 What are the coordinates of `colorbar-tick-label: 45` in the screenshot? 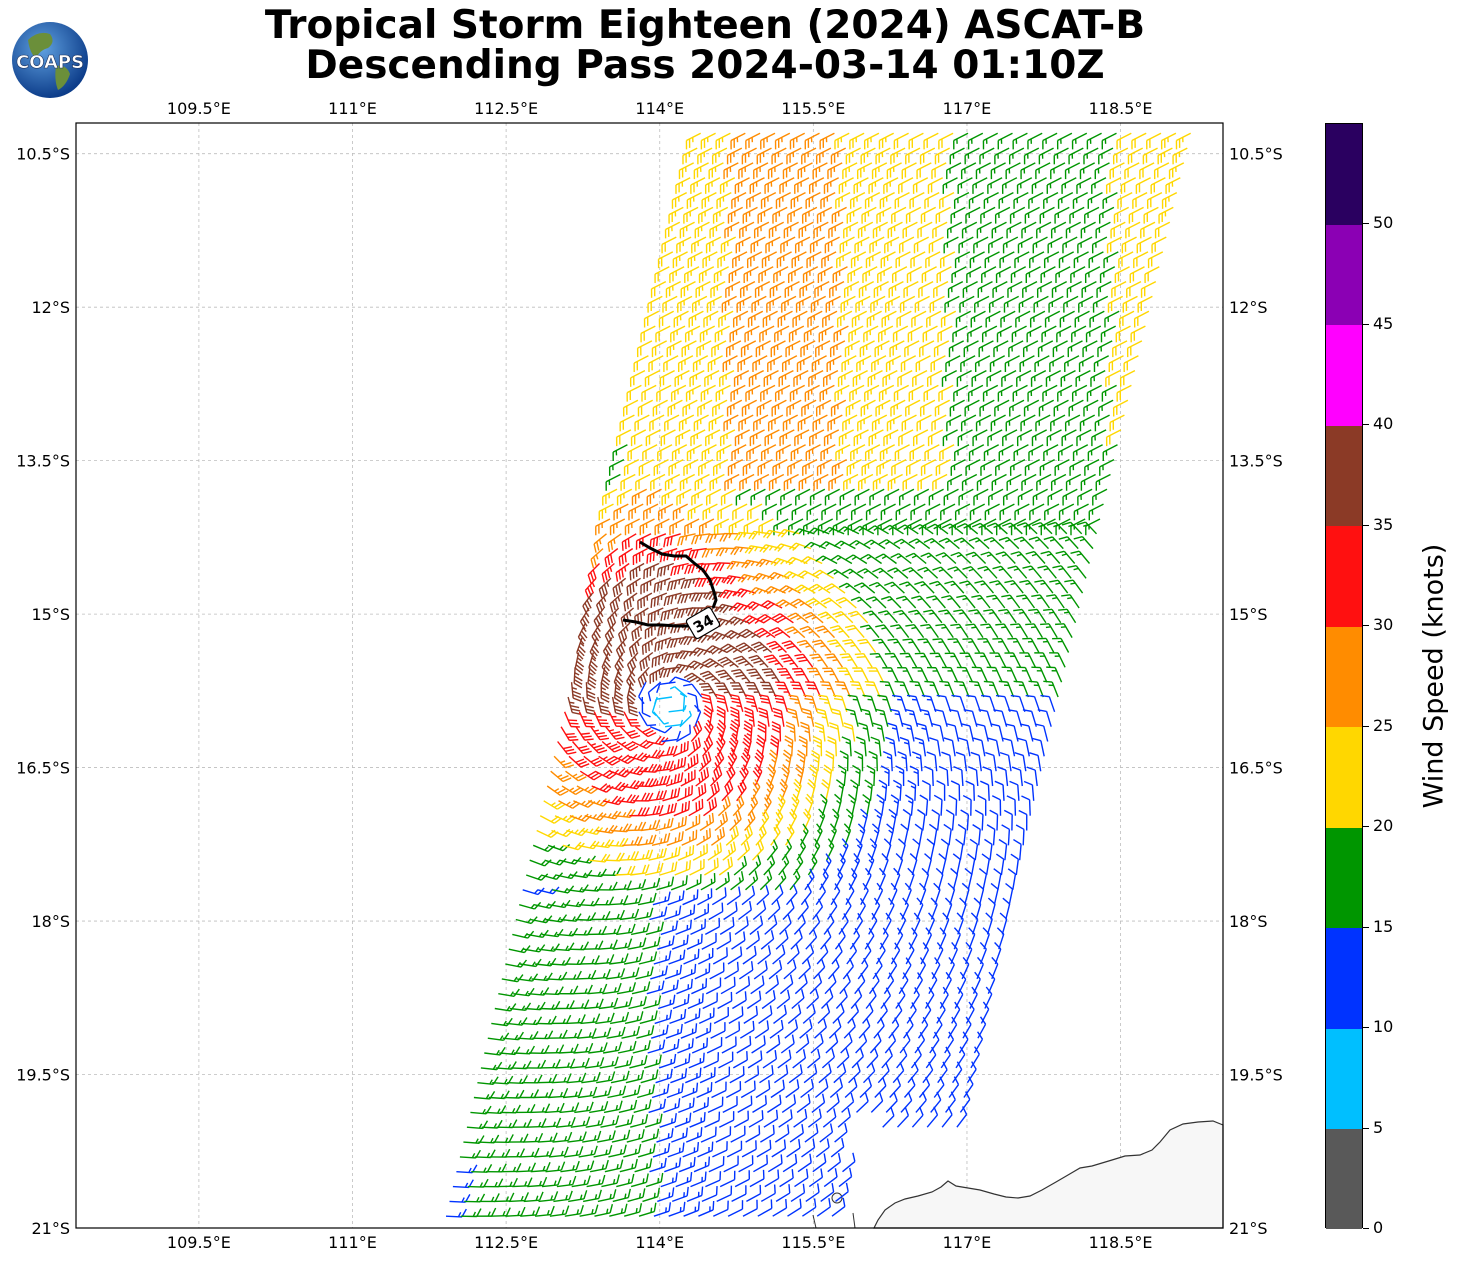 It's located at (1383, 323).